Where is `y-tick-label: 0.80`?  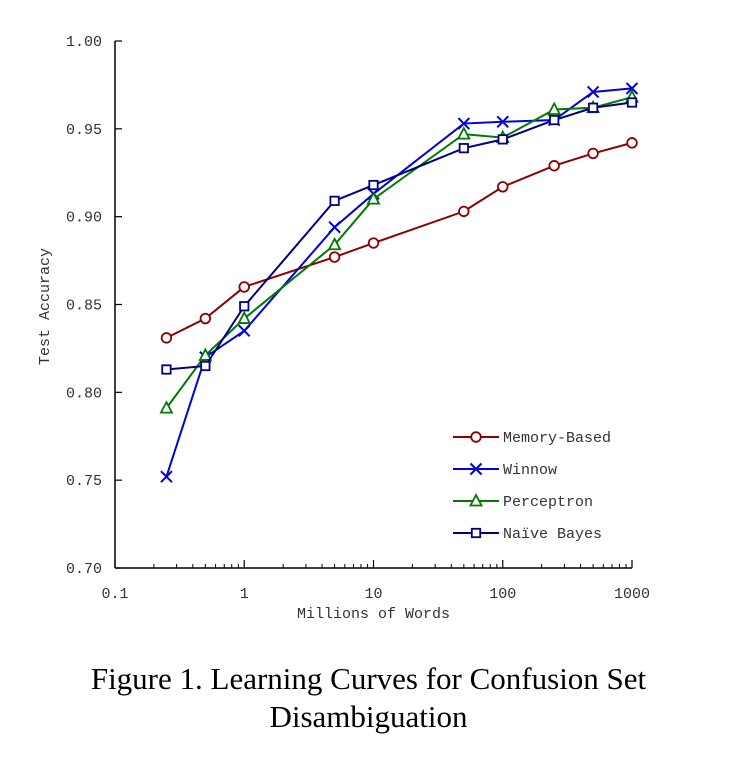 y-tick-label: 0.80 is located at coordinates (84, 393).